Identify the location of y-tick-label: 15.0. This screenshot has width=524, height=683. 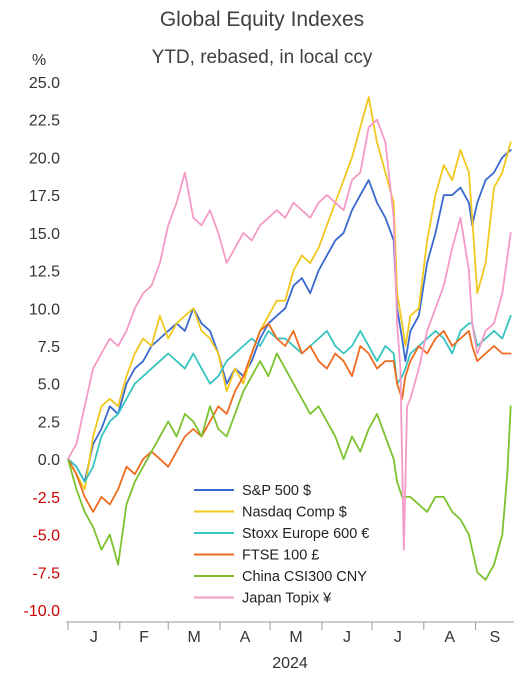
(44, 234).